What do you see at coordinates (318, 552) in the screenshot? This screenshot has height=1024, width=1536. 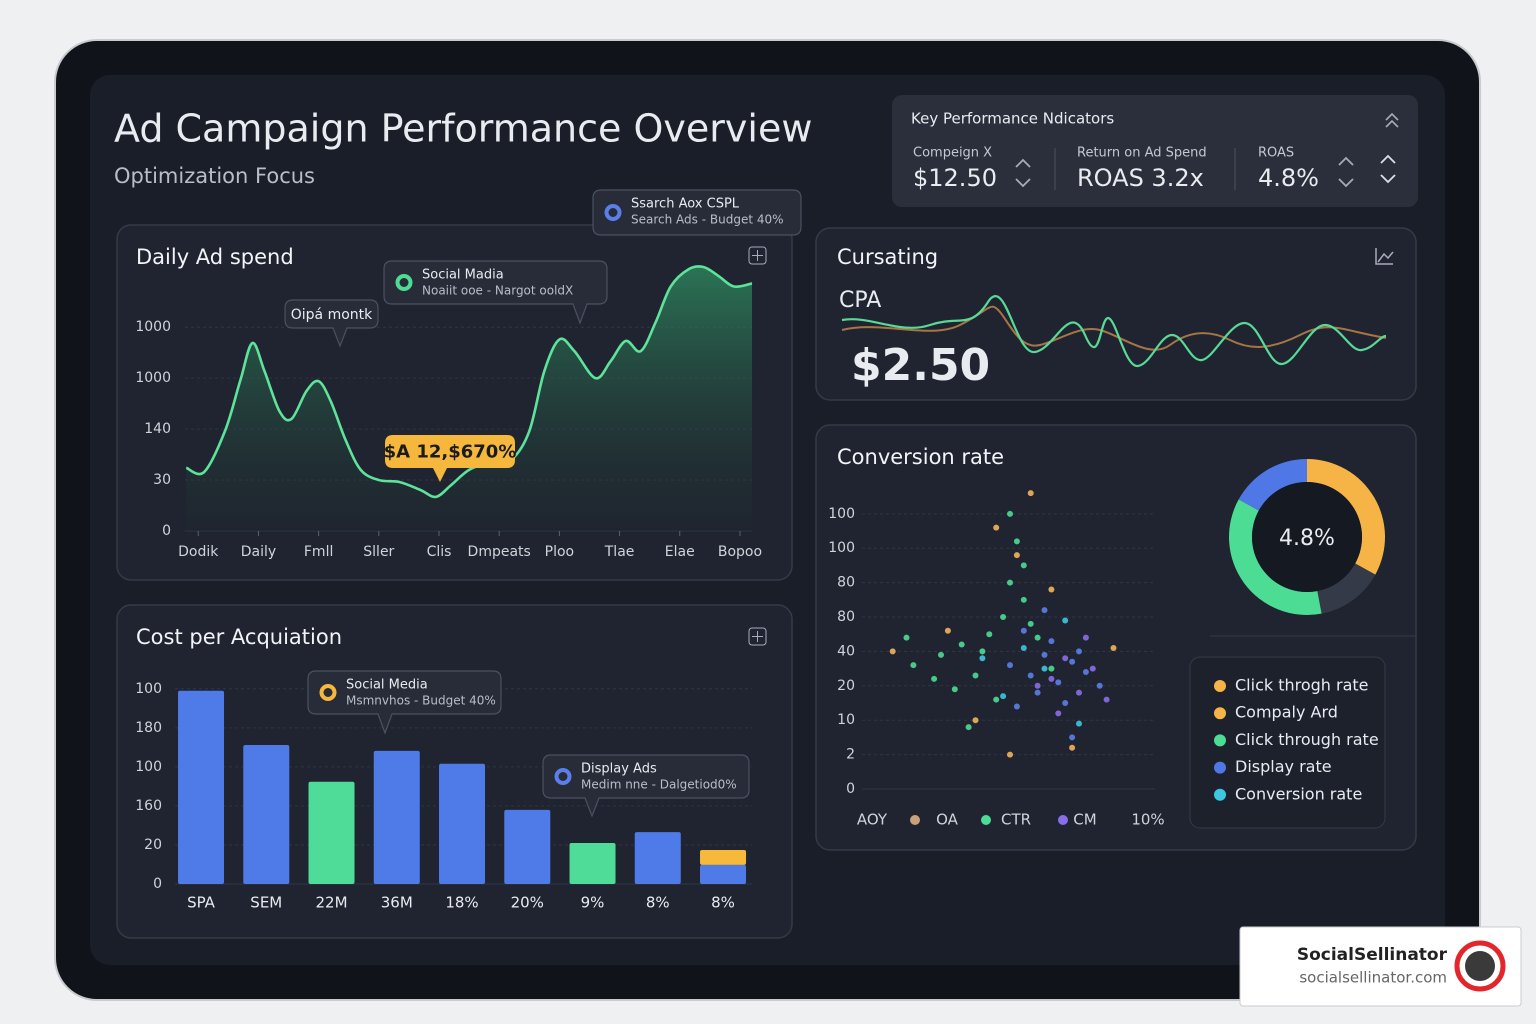 I see `x-tick-label: Fmll` at bounding box center [318, 552].